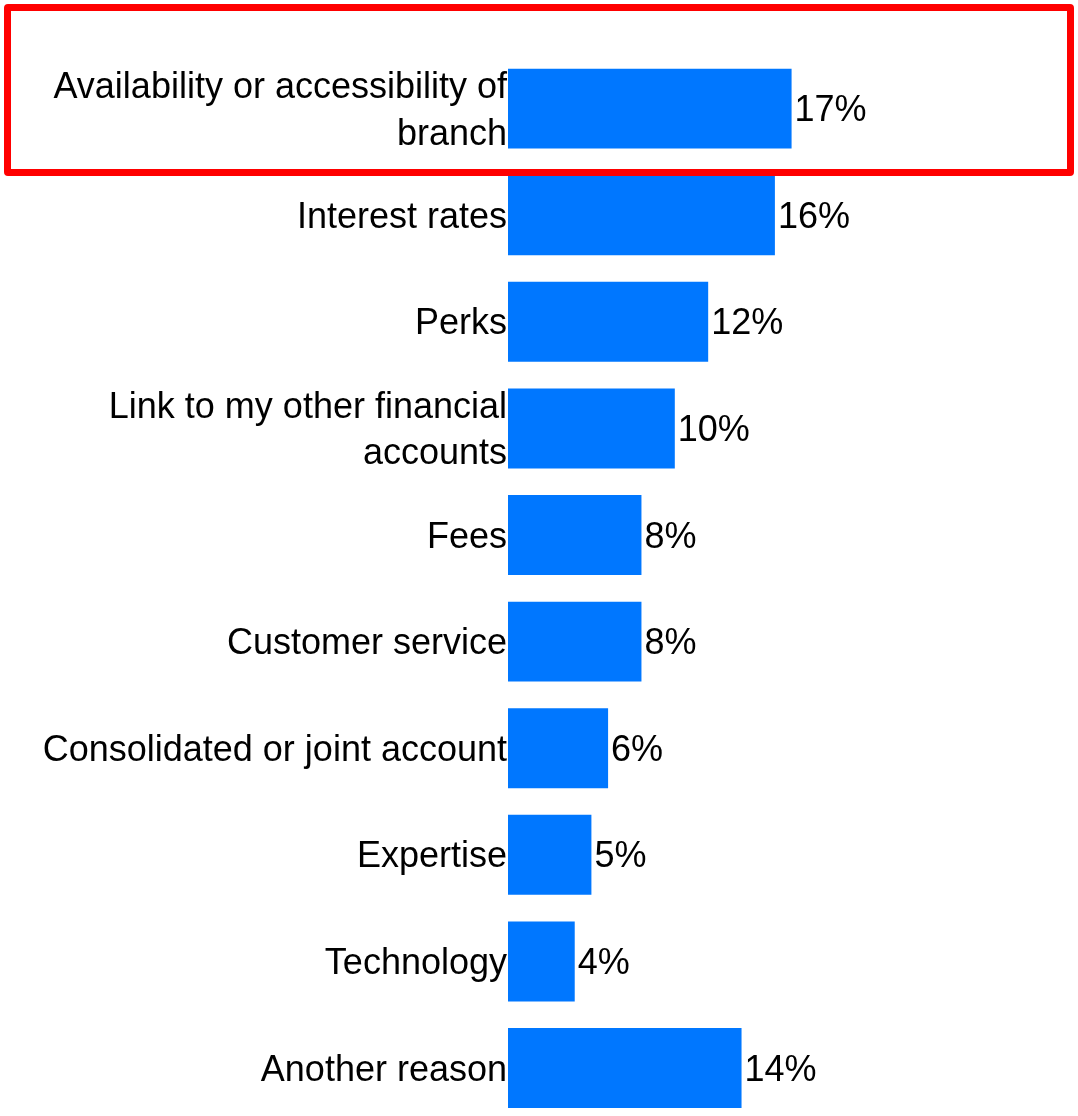 Image resolution: width=1078 pixels, height=1116 pixels. What do you see at coordinates (830, 109) in the screenshot?
I see `data-label: 17%` at bounding box center [830, 109].